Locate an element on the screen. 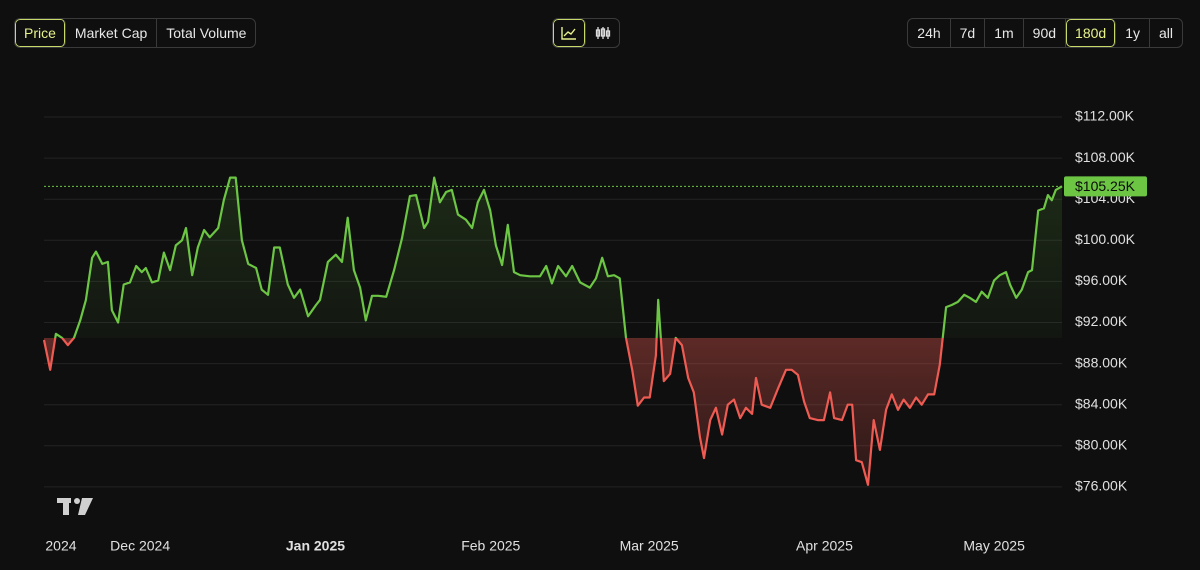 Image resolution: width=1200 pixels, height=570 pixels. y-tick-label: $84.00K is located at coordinates (1101, 403).